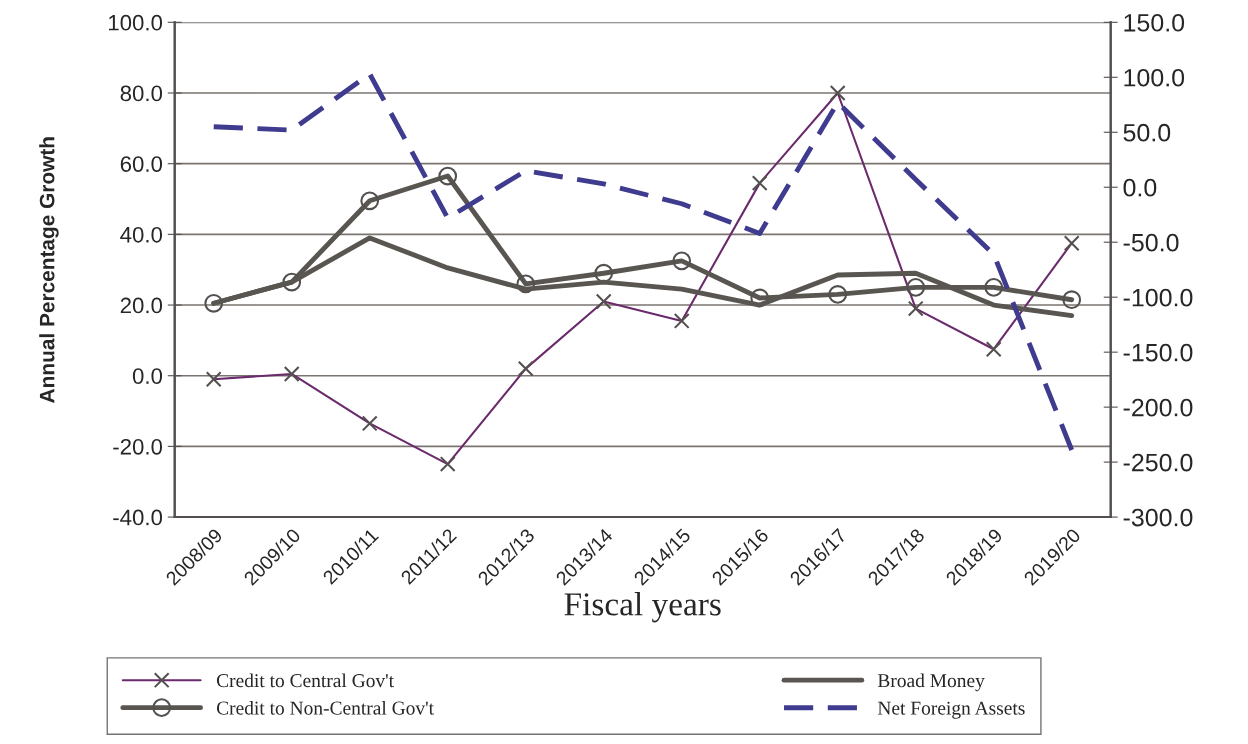 This screenshot has height=744, width=1248. What do you see at coordinates (138, 446) in the screenshot?
I see `y-tick-label: -20.0` at bounding box center [138, 446].